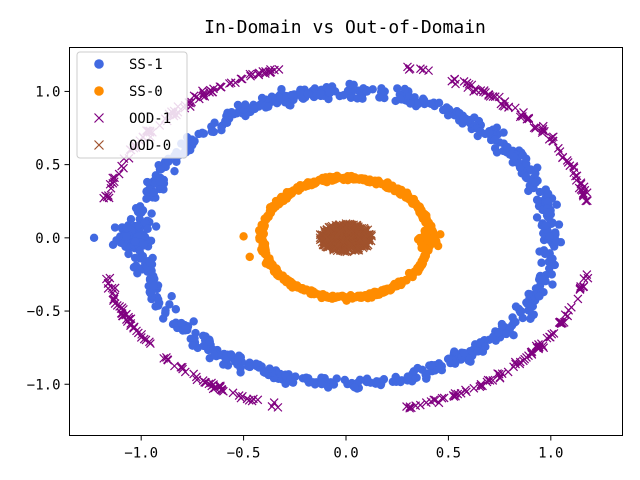 The height and width of the screenshot is (480, 640). Describe the element at coordinates (448, 454) in the screenshot. I see `x-tick-label: 0.5` at that location.